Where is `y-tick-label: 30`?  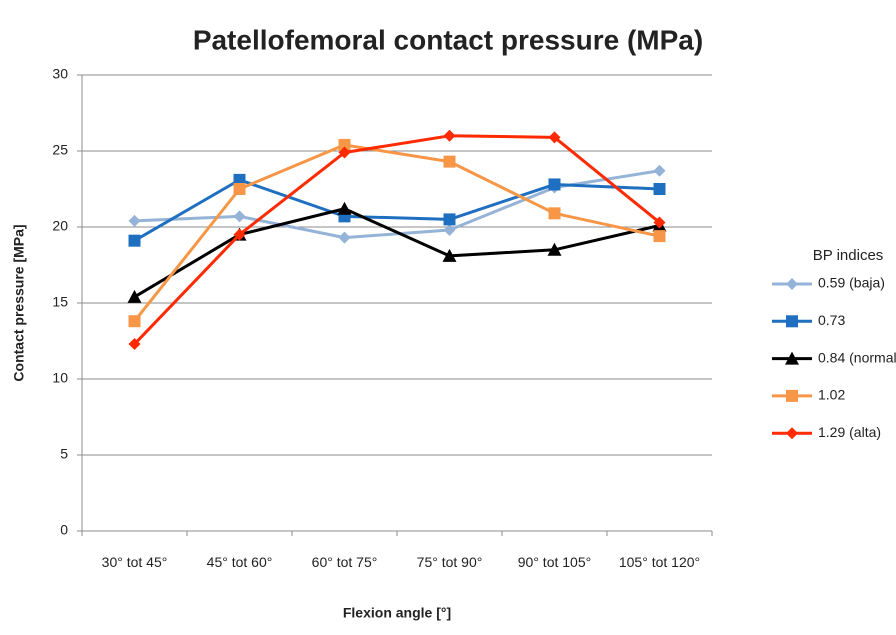
y-tick-label: 30 is located at coordinates (60, 74).